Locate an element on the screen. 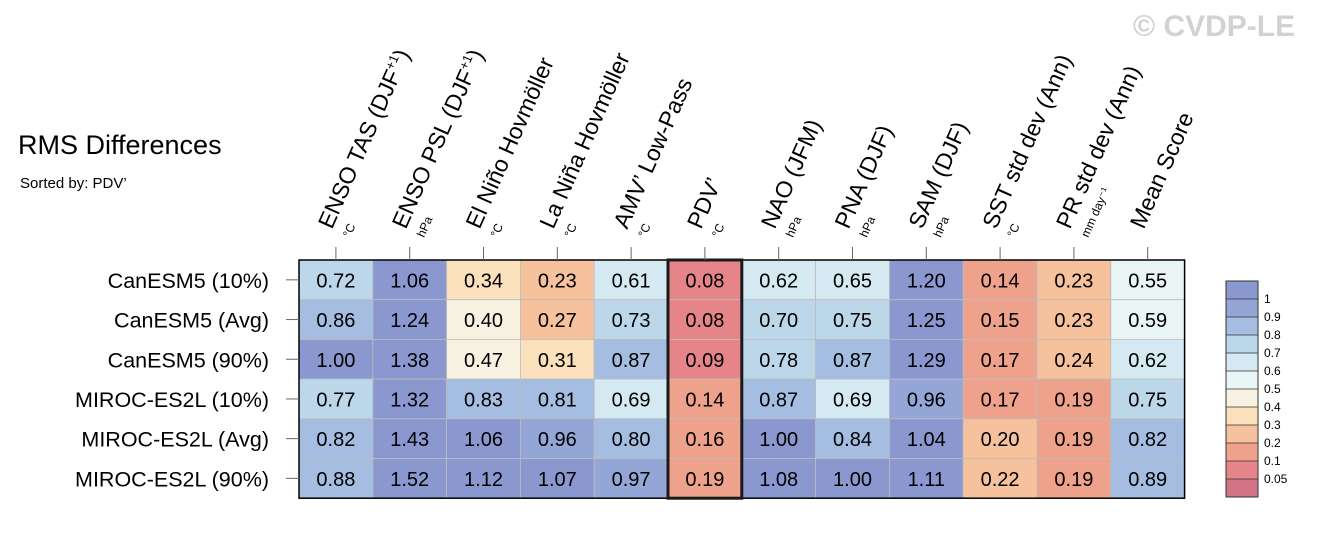 This screenshot has height=542, width=1329. column-label: Mean Score is located at coordinates (1162, 170).